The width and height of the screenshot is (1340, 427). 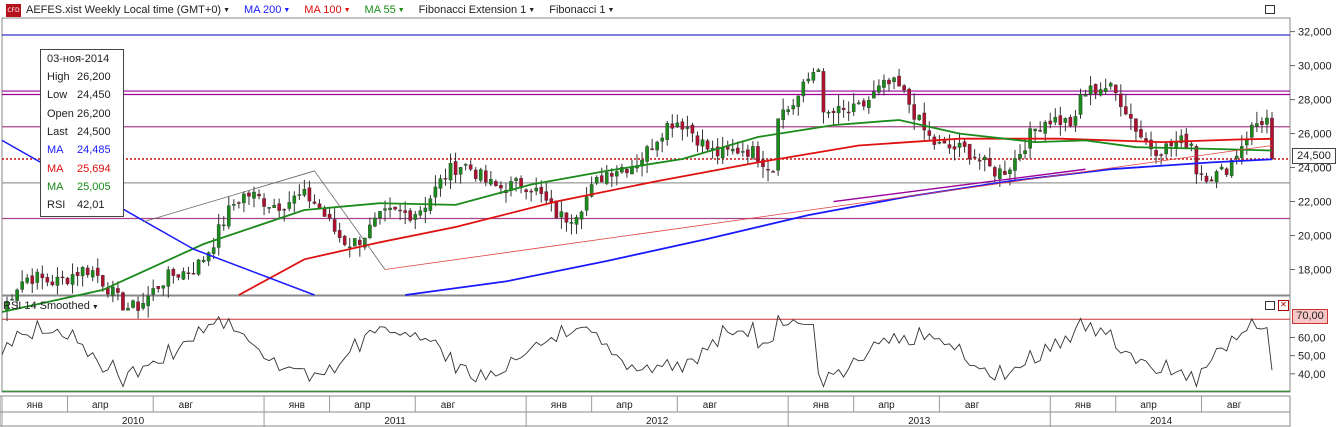 What do you see at coordinates (1312, 357) in the screenshot?
I see `rsi-tick-label: 50,00` at bounding box center [1312, 357].